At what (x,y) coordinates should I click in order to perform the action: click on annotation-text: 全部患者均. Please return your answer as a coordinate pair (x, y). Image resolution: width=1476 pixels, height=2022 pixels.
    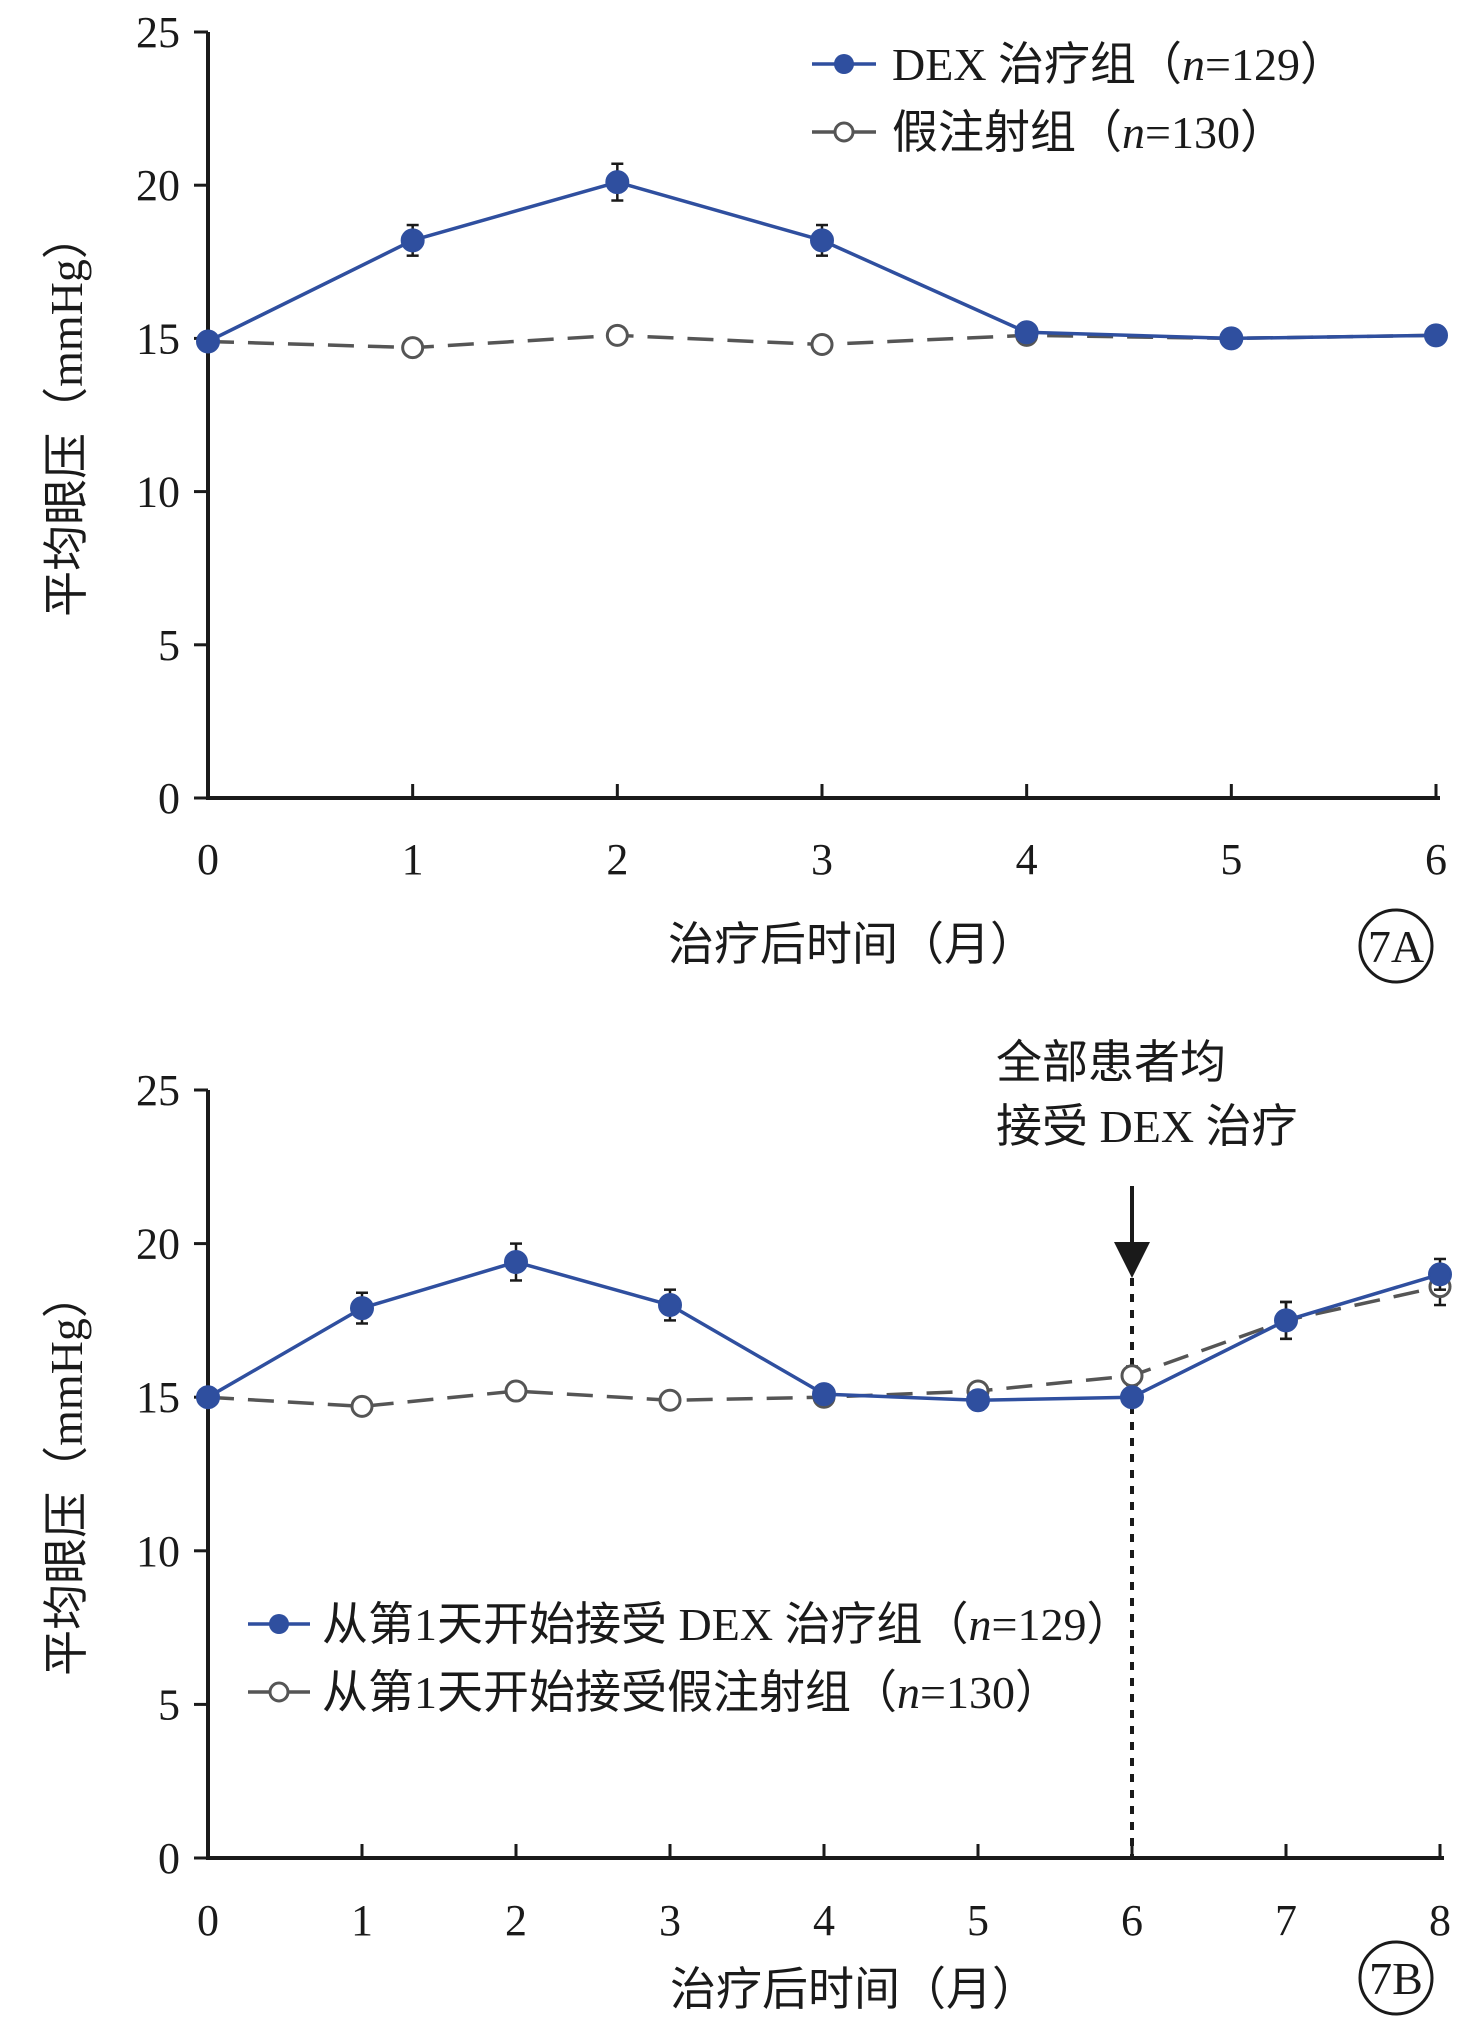
    Looking at the image, I should click on (1111, 1062).